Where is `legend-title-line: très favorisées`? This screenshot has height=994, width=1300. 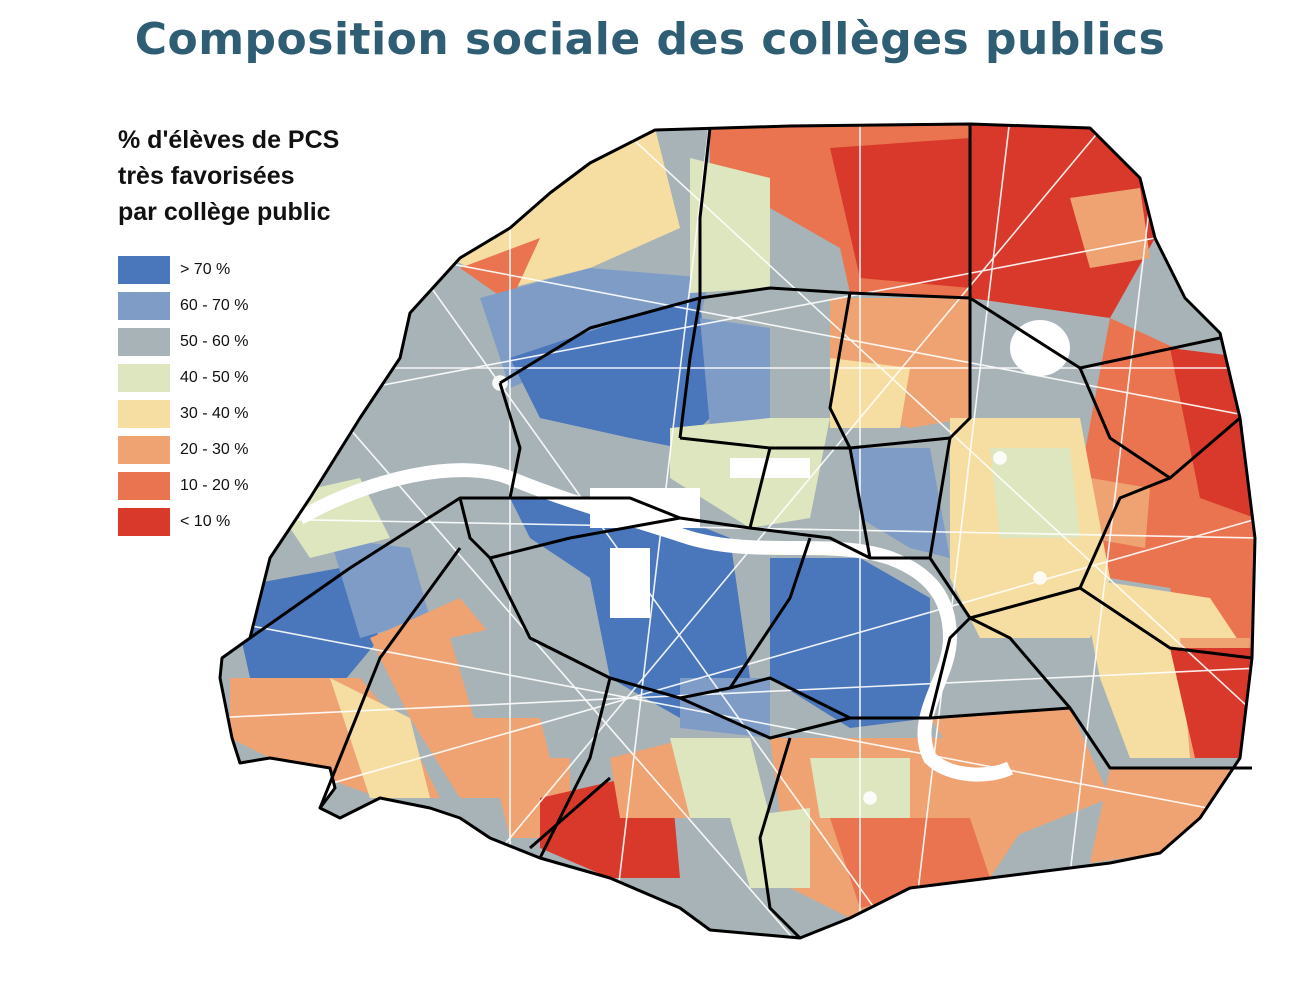 legend-title-line: très favorisées is located at coordinates (206, 176).